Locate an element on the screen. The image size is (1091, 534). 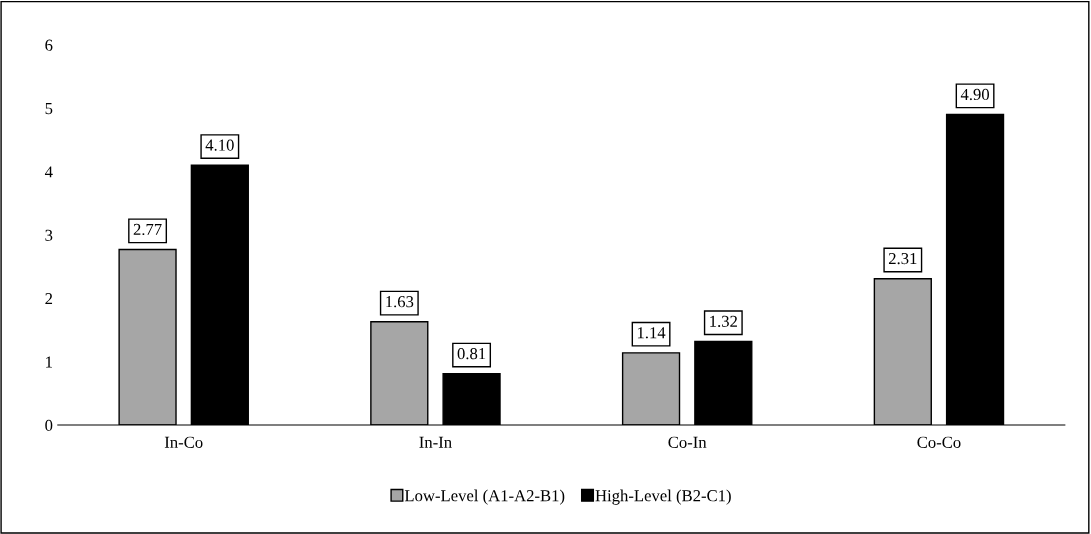
y-tick-label: 6 is located at coordinates (49, 45).